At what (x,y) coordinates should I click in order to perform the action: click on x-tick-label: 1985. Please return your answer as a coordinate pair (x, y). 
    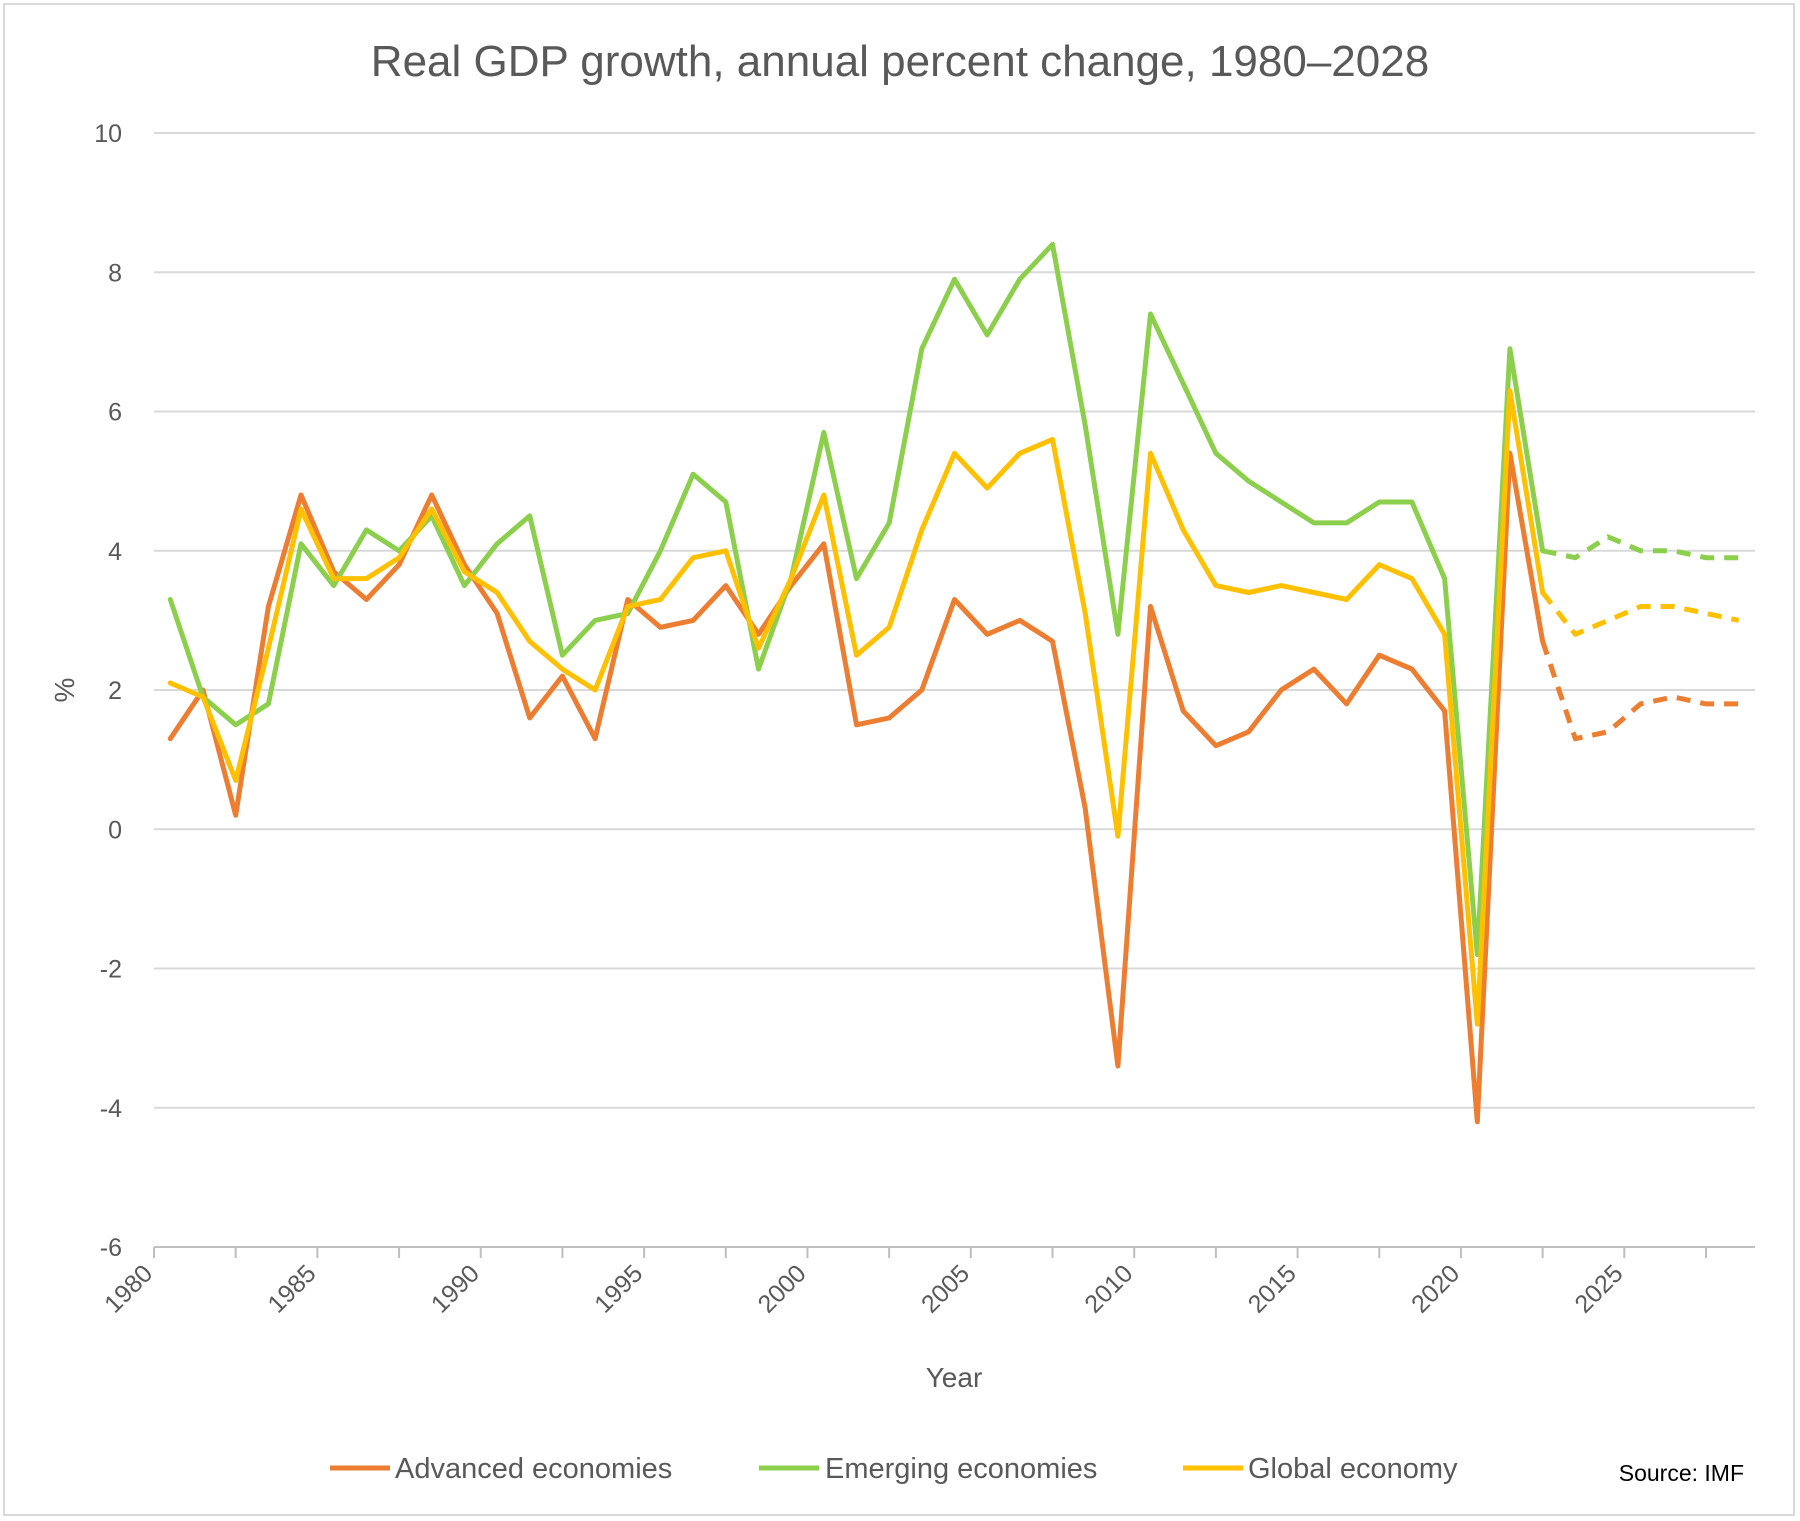
    Looking at the image, I should click on (291, 1288).